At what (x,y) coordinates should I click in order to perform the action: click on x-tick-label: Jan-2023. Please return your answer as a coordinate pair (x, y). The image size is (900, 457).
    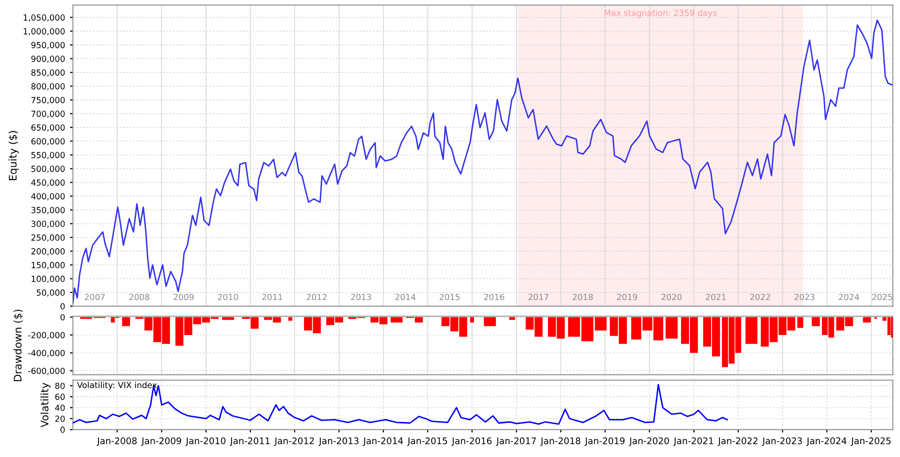
    Looking at the image, I should click on (782, 441).